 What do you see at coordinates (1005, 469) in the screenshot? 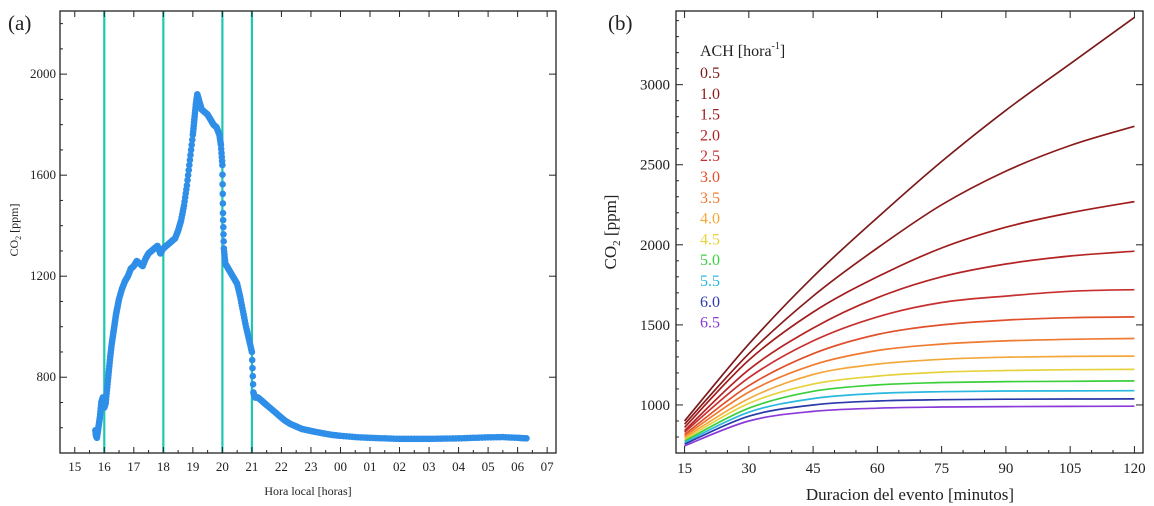
I see `x-tick-label: 90` at bounding box center [1005, 469].